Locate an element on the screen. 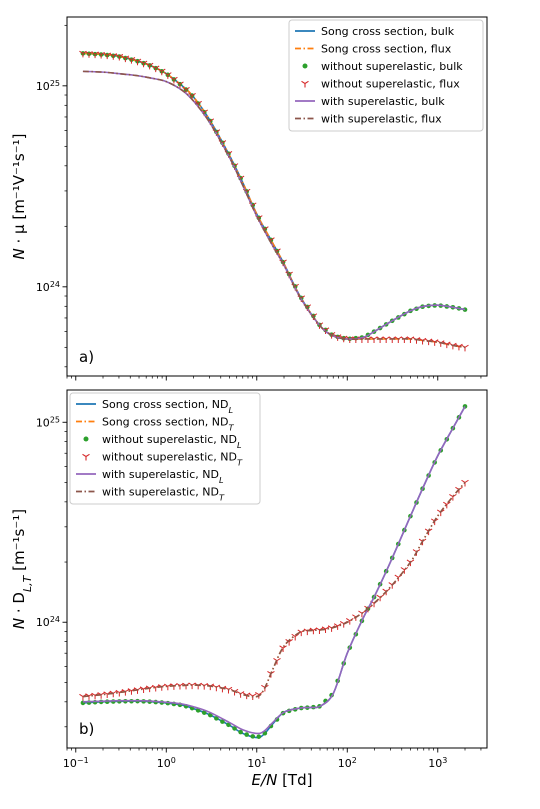  y-tick-label-exponent: 25 is located at coordinates (55, 82).